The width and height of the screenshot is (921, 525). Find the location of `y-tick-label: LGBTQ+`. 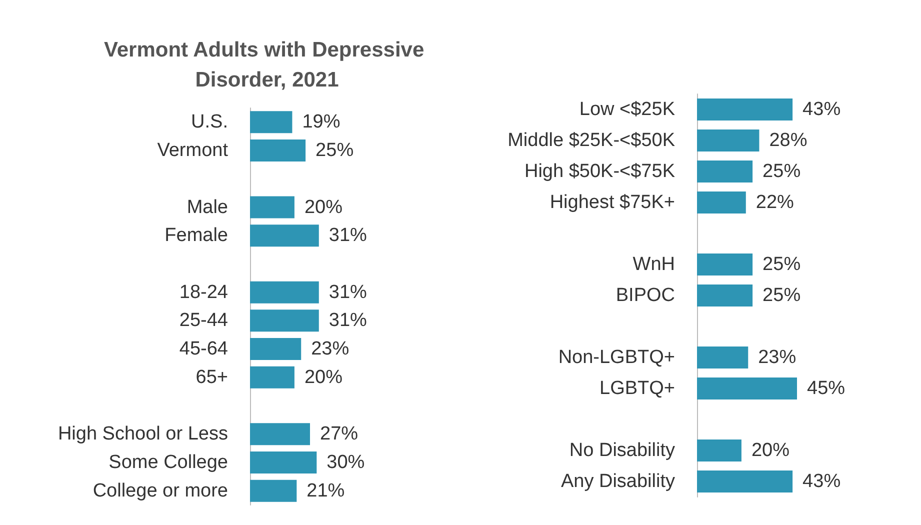

y-tick-label: LGBTQ+ is located at coordinates (637, 388).